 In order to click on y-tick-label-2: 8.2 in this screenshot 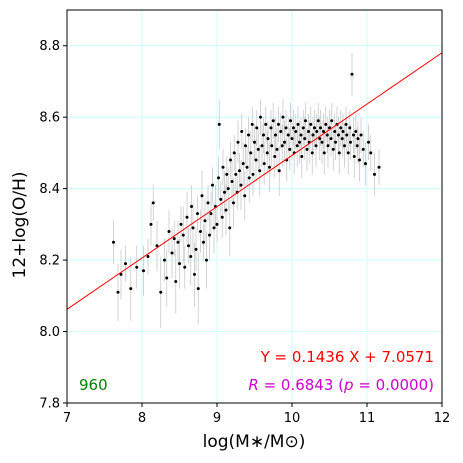, I will do `click(49, 261)`.